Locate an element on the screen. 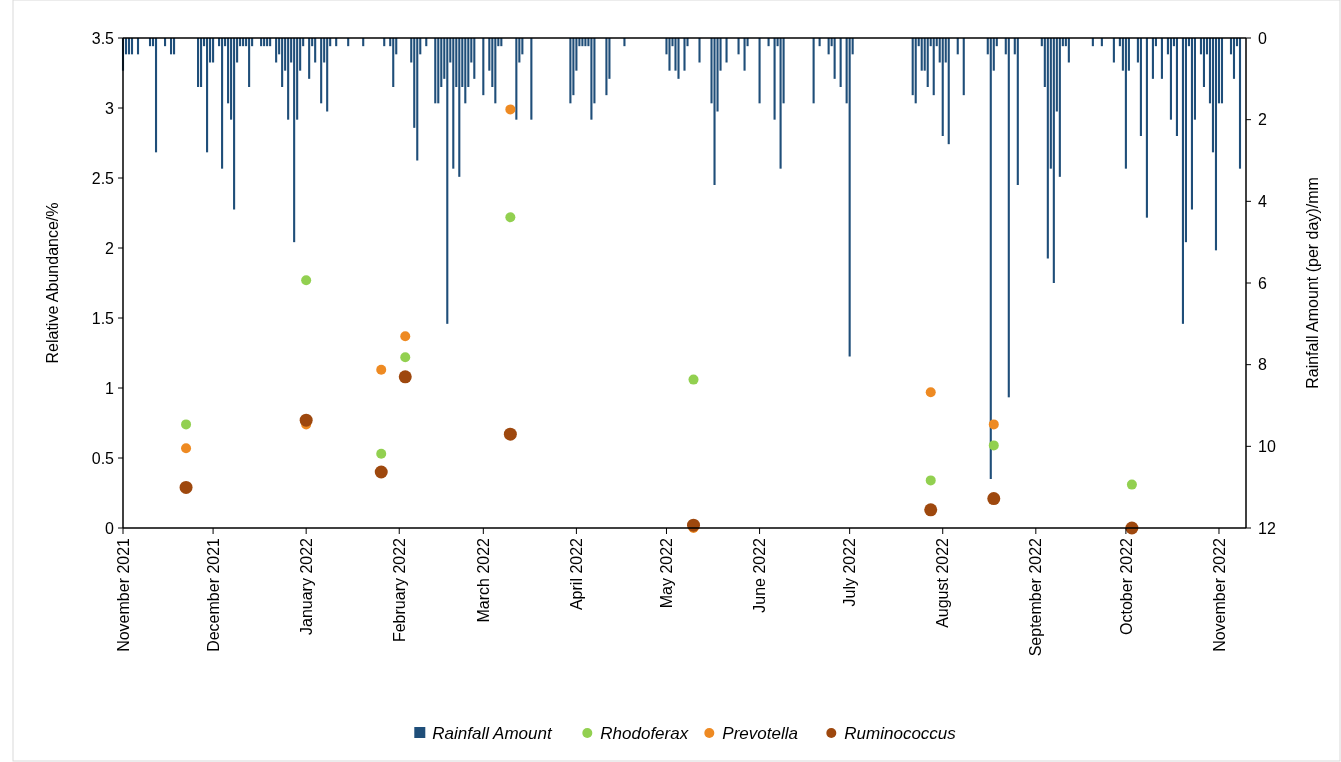 The image size is (1341, 762). y2-tick-label: 6 is located at coordinates (1262, 283).